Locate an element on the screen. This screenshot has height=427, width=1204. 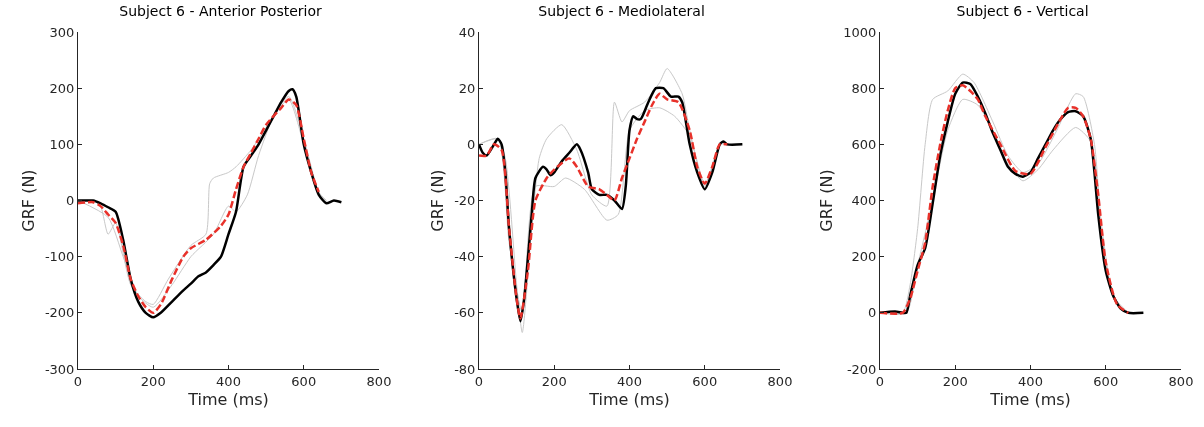
y-tick-label: 300 is located at coordinates (62, 32).